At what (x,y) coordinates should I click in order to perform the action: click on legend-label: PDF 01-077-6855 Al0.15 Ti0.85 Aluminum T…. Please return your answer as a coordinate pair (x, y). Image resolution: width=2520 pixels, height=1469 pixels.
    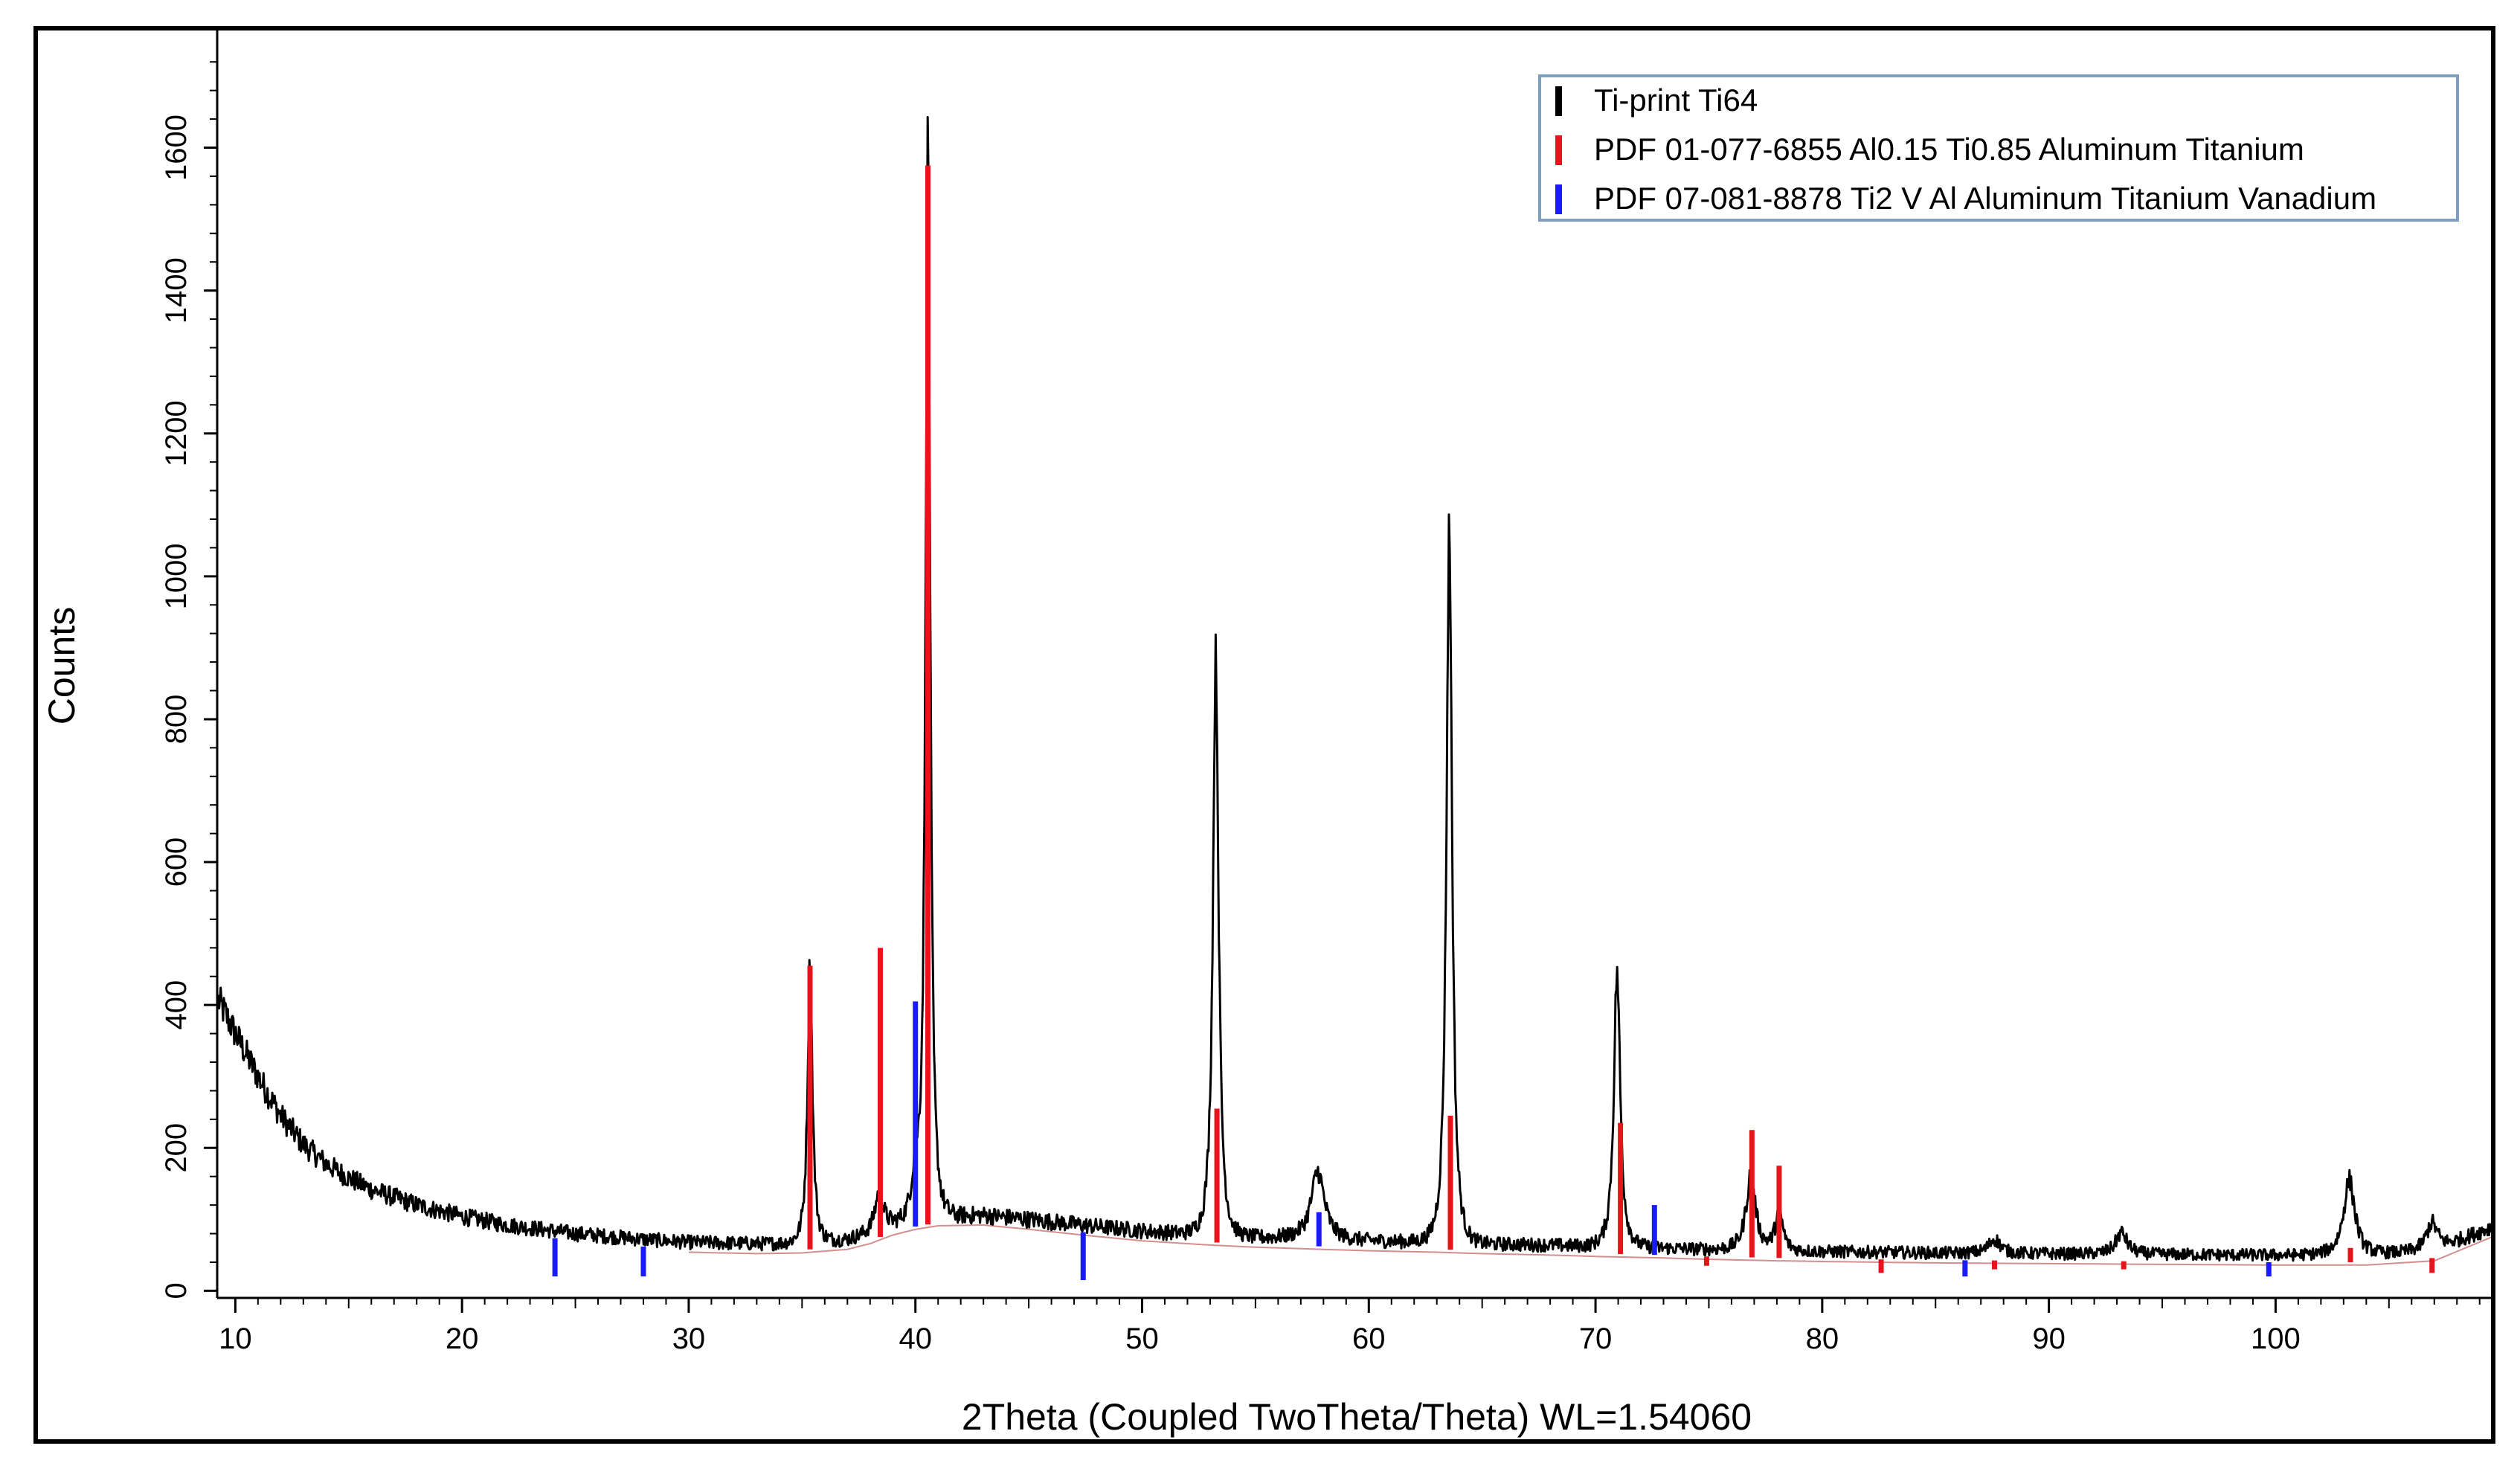
    Looking at the image, I should click on (1949, 149).